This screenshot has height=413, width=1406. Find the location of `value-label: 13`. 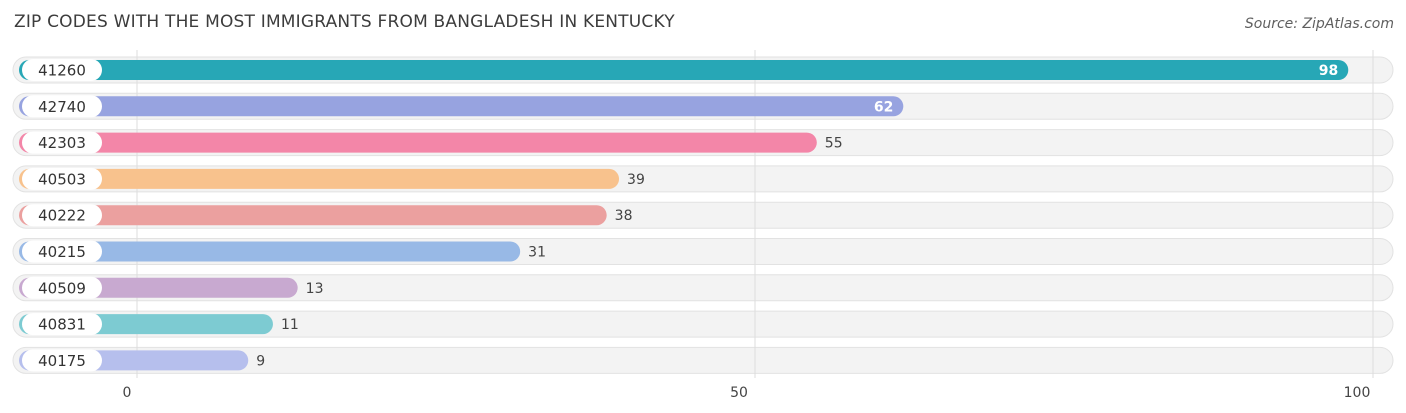

value-label: 13 is located at coordinates (315, 289).